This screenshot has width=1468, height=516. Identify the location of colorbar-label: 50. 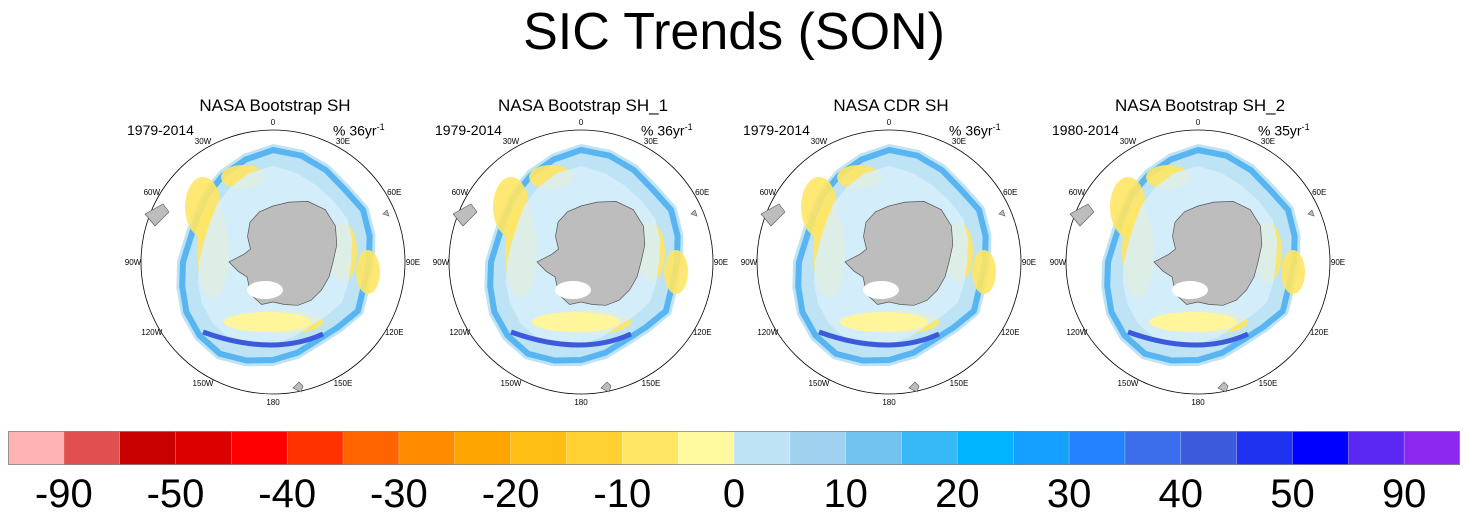
(1292, 494).